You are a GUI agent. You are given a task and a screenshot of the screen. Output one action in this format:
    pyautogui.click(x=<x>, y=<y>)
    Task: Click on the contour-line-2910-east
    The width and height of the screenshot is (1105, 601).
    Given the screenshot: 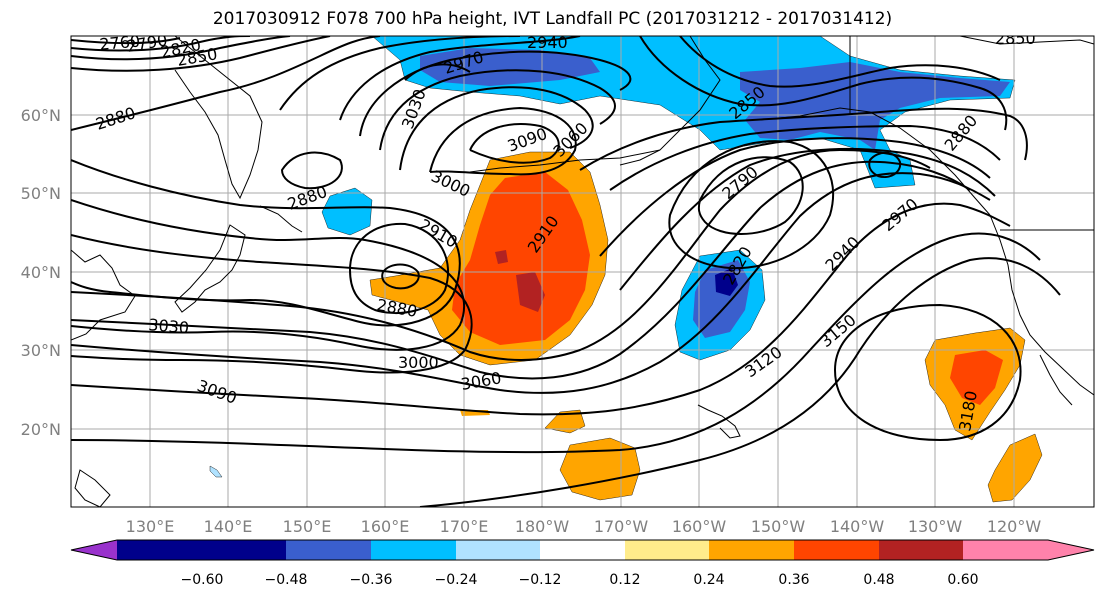 What is the action you would take?
    pyautogui.click(x=805, y=157)
    